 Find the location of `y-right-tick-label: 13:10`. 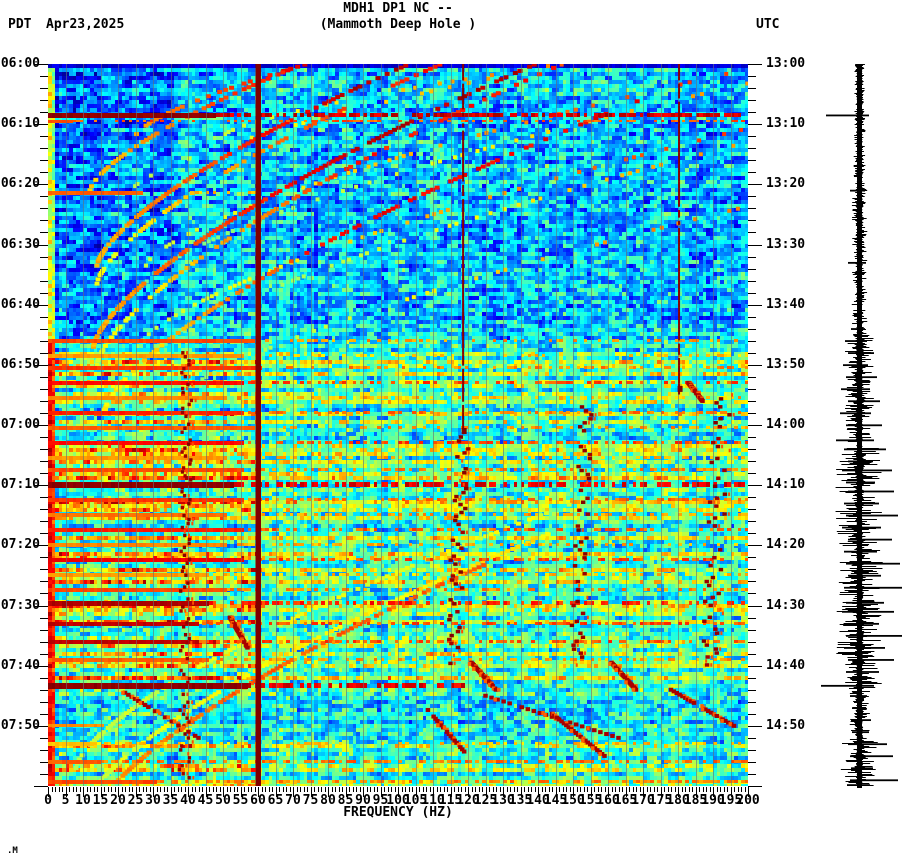

y-right-tick-label: 13:10 is located at coordinates (786, 124).